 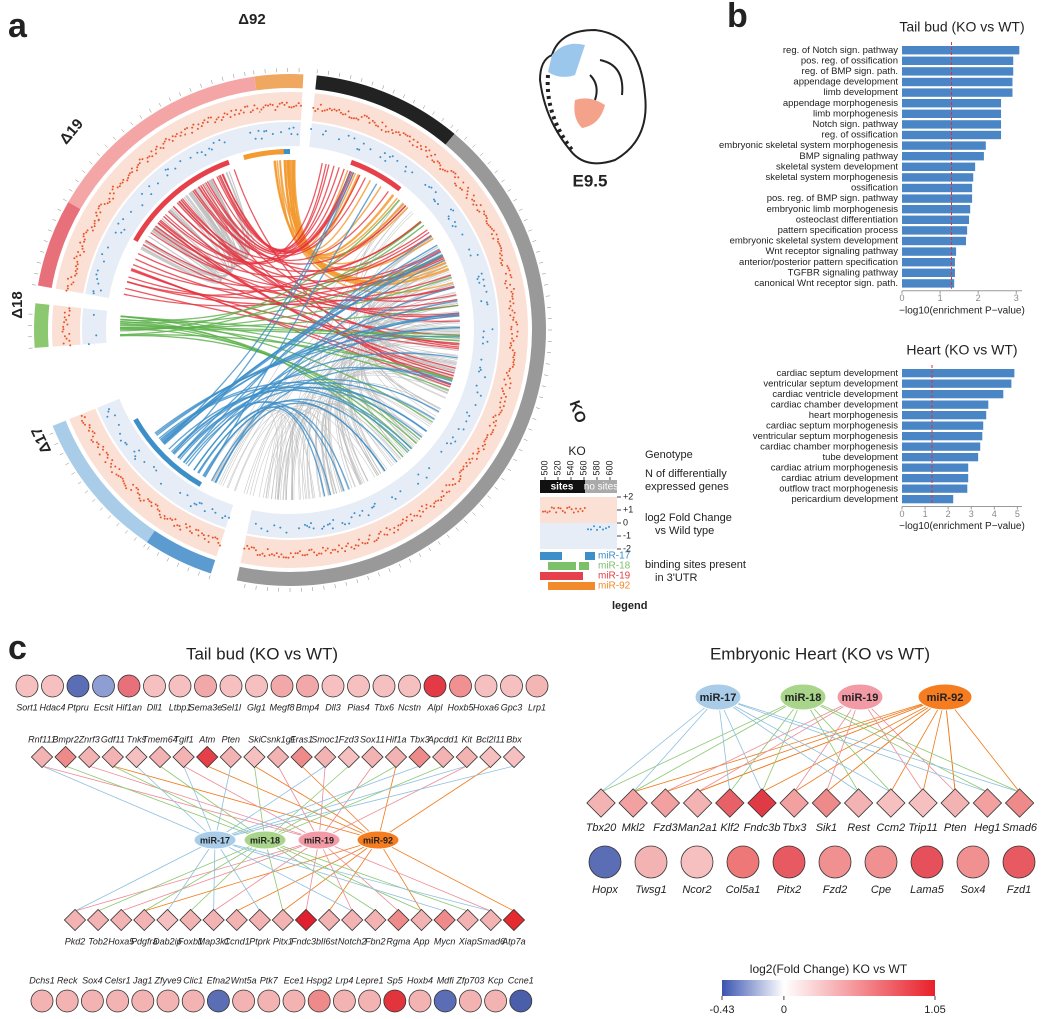 I want to click on colorbar-tick-label: 0, so click(x=784, y=1010).